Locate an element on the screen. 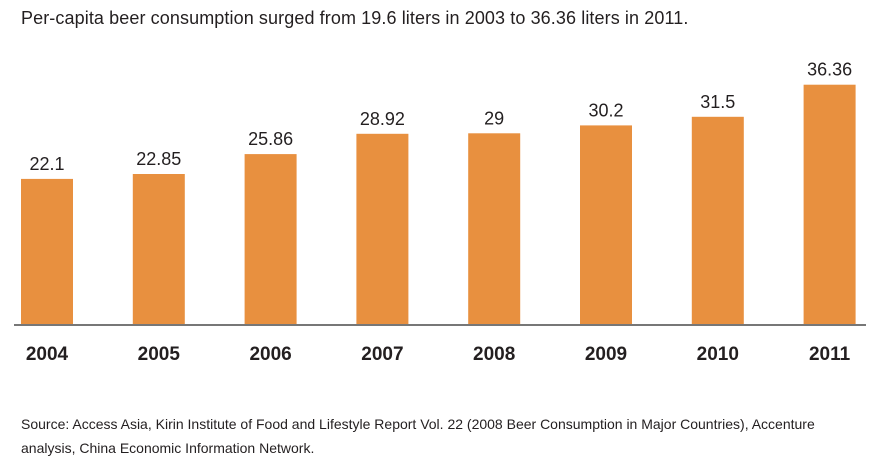 The image size is (892, 474). value-label-2005: 22.85 is located at coordinates (158, 159).